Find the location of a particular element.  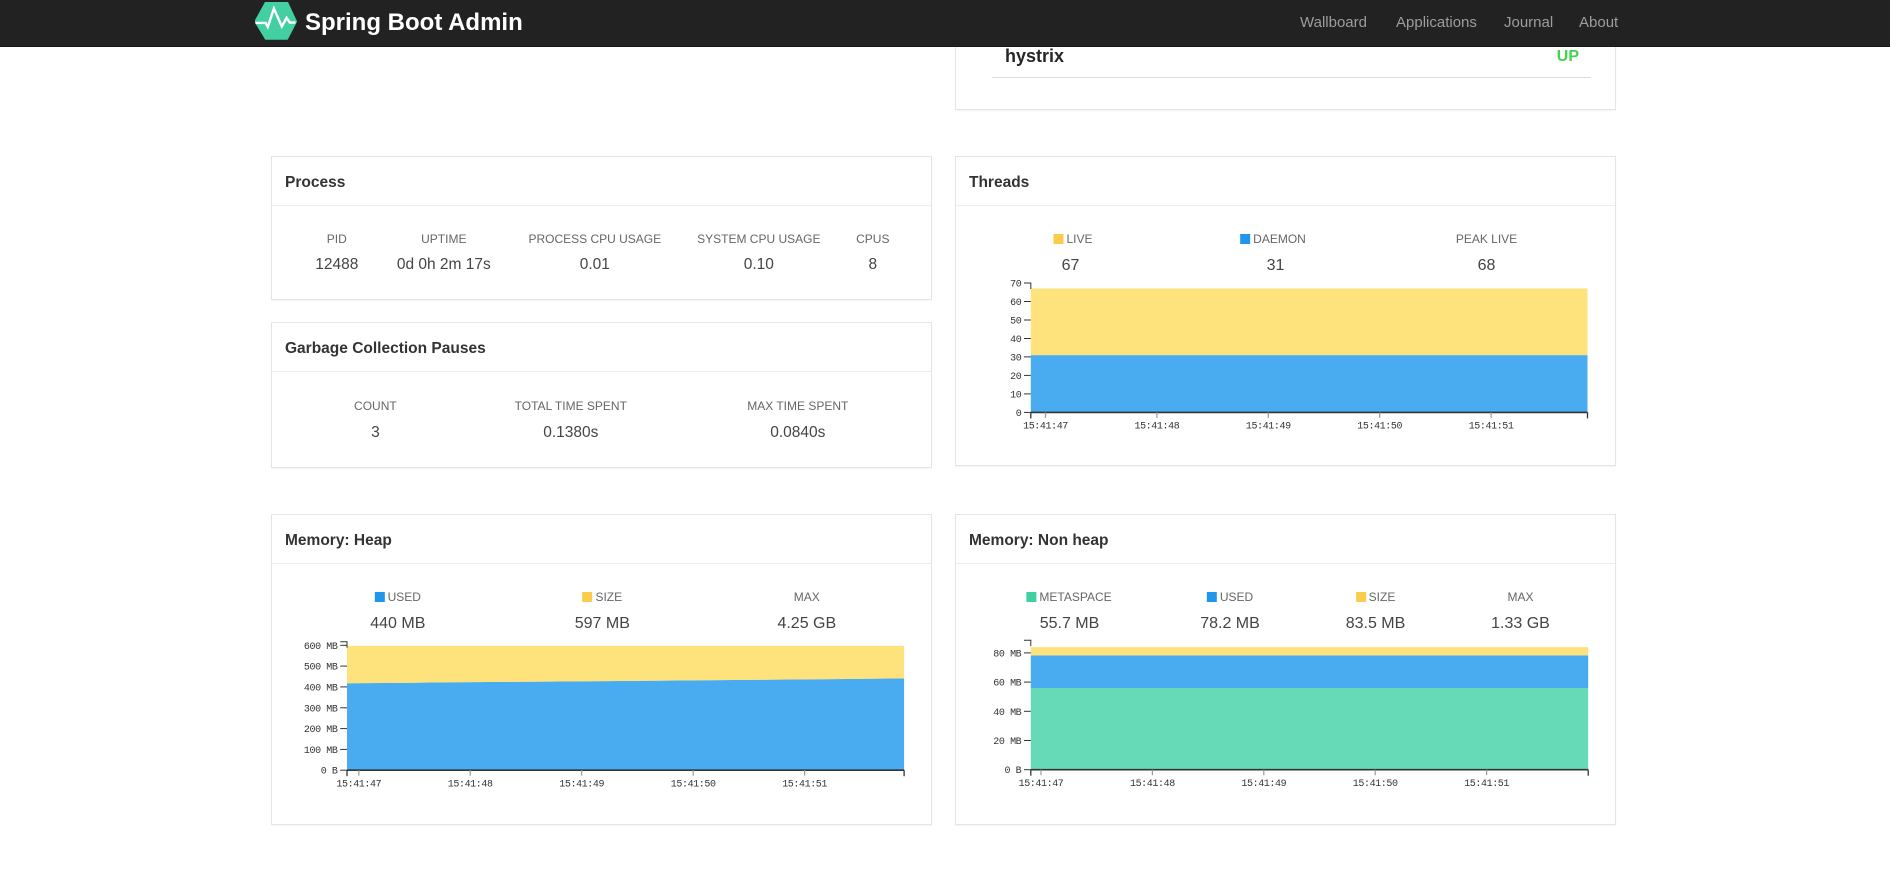

svg-text: 600 MB is located at coordinates (321, 647).